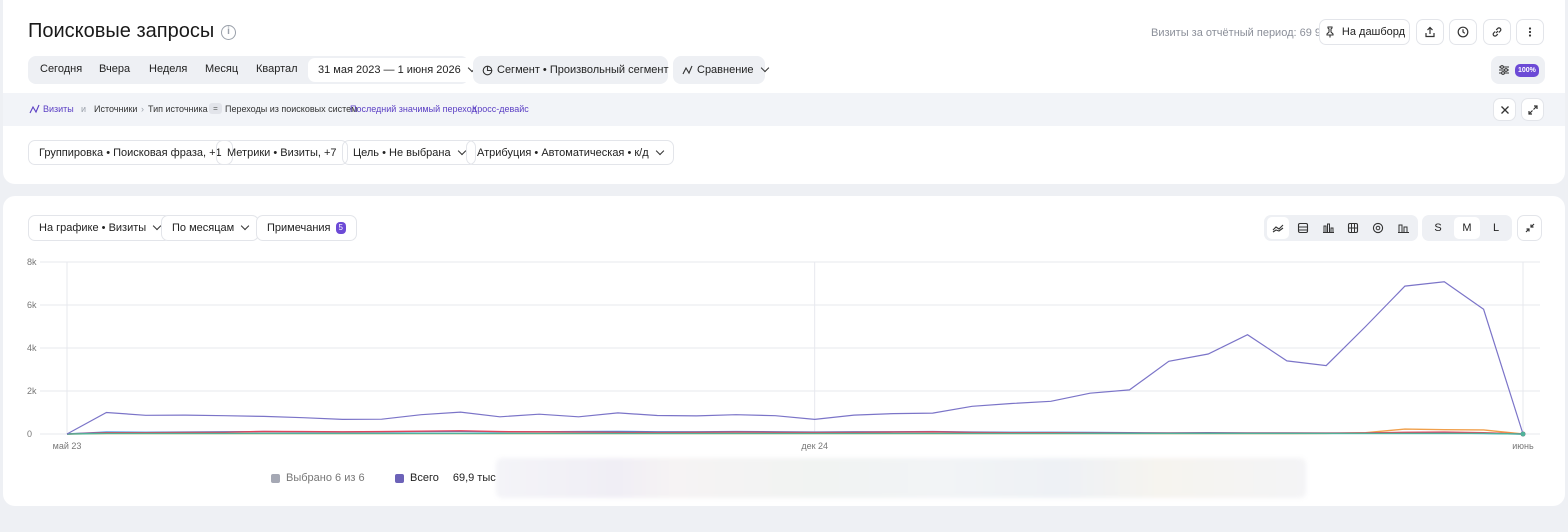  I want to click on metrics-filter: Метрики • Визиты, +7, so click(282, 152).